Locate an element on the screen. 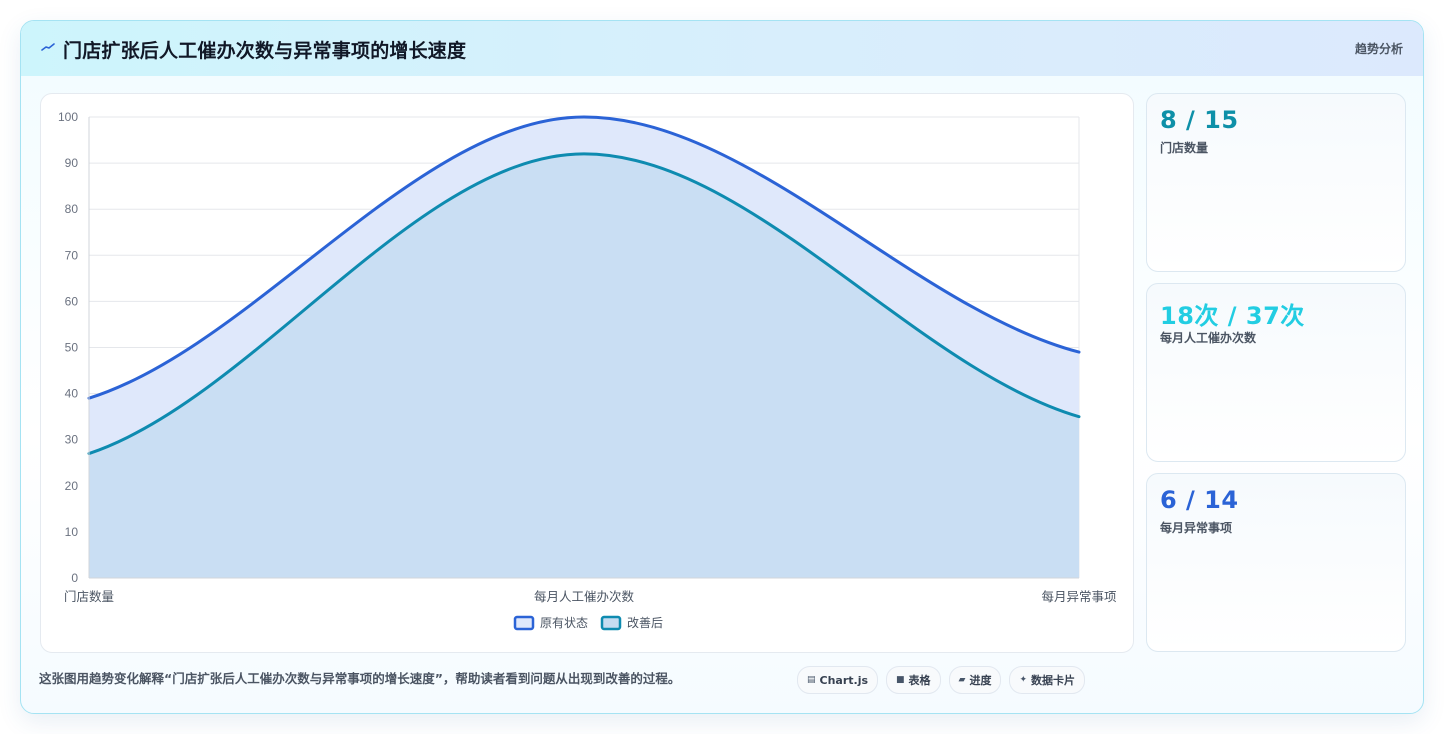  y-tick-label: 100 is located at coordinates (68, 117).